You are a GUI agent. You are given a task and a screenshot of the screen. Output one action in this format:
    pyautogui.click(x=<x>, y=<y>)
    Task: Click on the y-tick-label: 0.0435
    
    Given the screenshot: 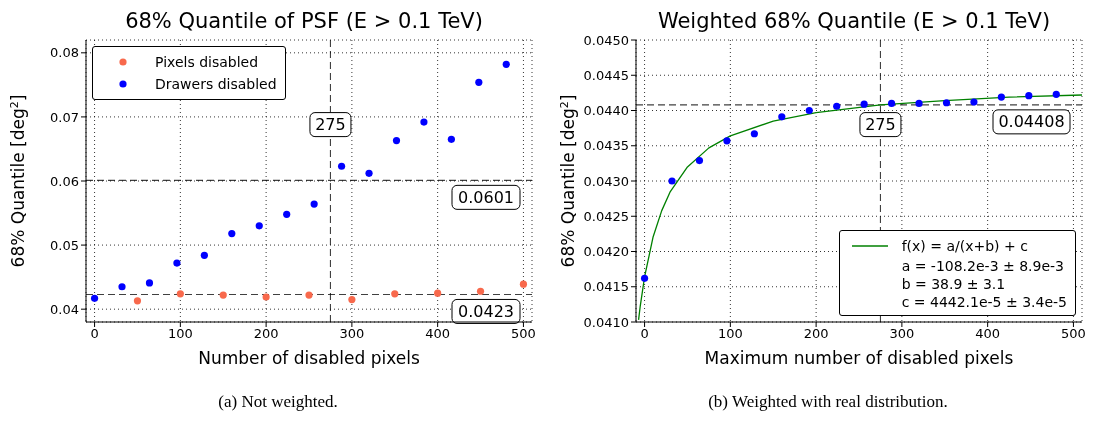 What is the action you would take?
    pyautogui.click(x=606, y=146)
    